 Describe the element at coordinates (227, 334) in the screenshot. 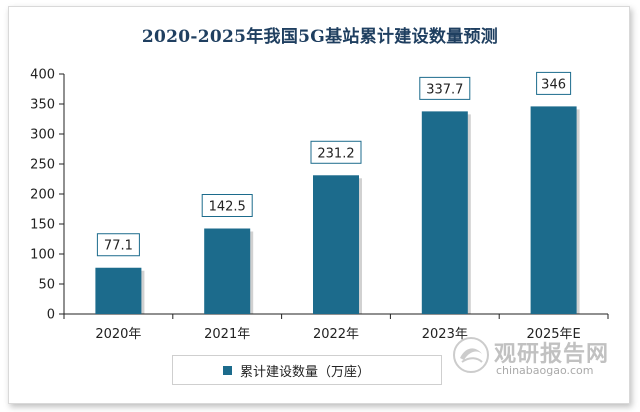

I see `x-tick-label: 2021年` at that location.